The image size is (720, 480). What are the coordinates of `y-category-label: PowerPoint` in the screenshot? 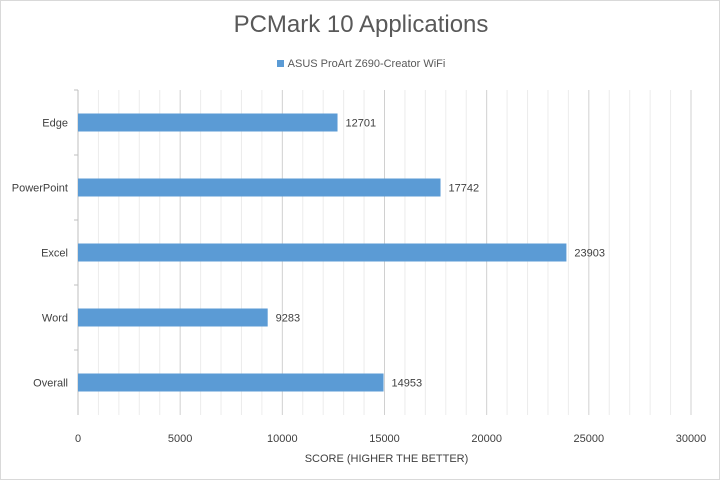 It's located at (40, 189).